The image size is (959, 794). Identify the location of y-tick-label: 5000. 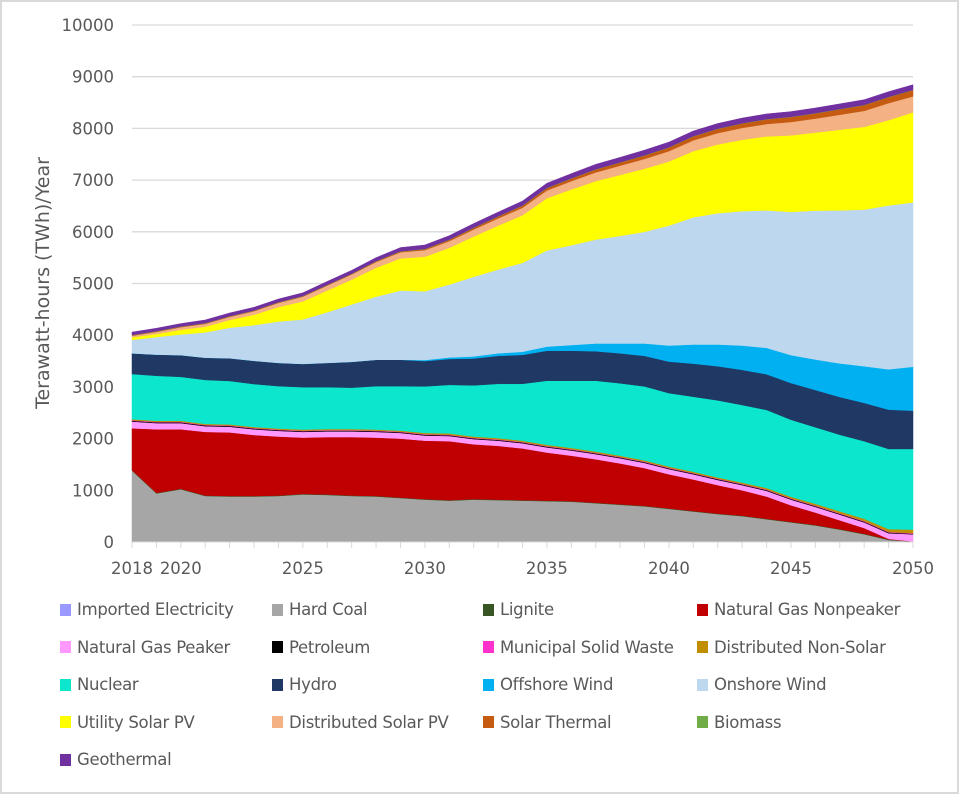
(93, 284).